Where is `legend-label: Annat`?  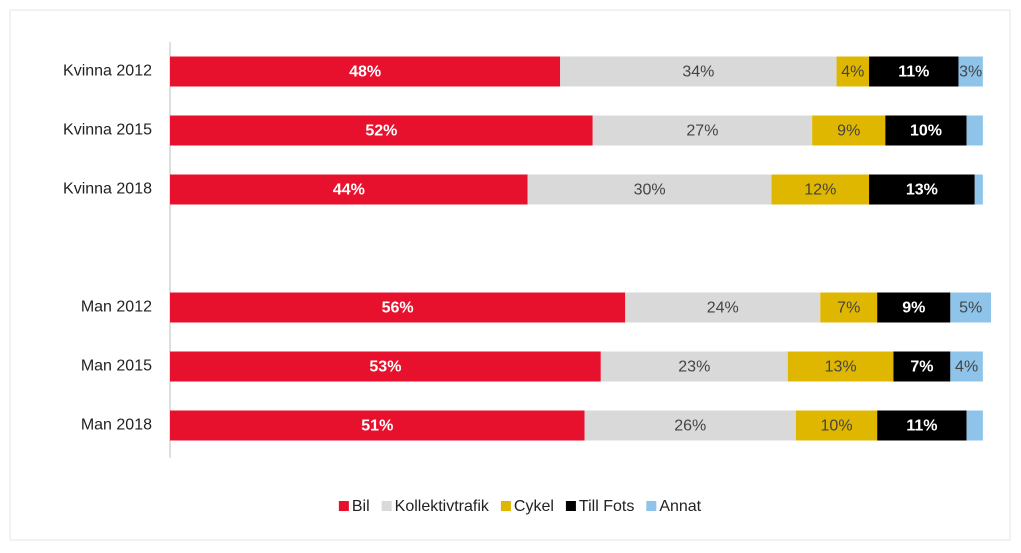
legend-label: Annat is located at coordinates (680, 506).